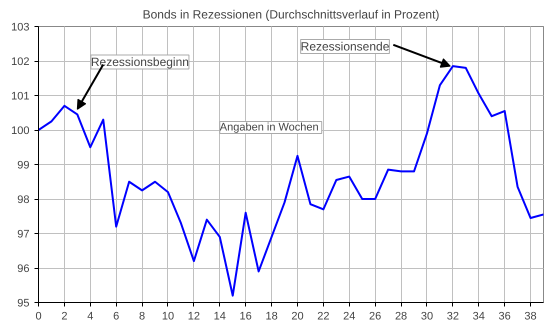  I want to click on x-tick-label: 26, so click(375, 316).